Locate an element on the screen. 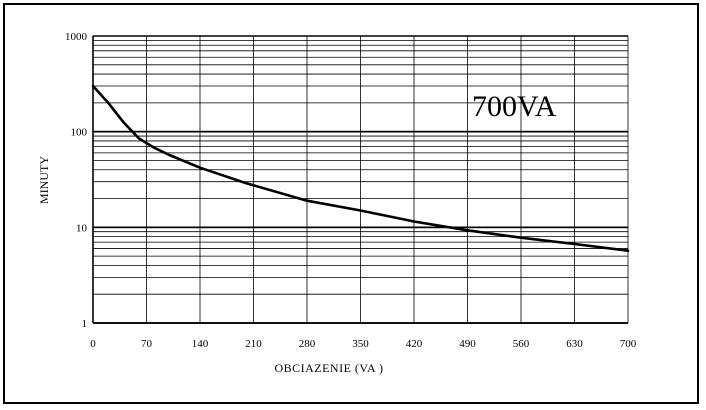 This screenshot has height=410, width=706. x-tick-label: 140 is located at coordinates (200, 344).